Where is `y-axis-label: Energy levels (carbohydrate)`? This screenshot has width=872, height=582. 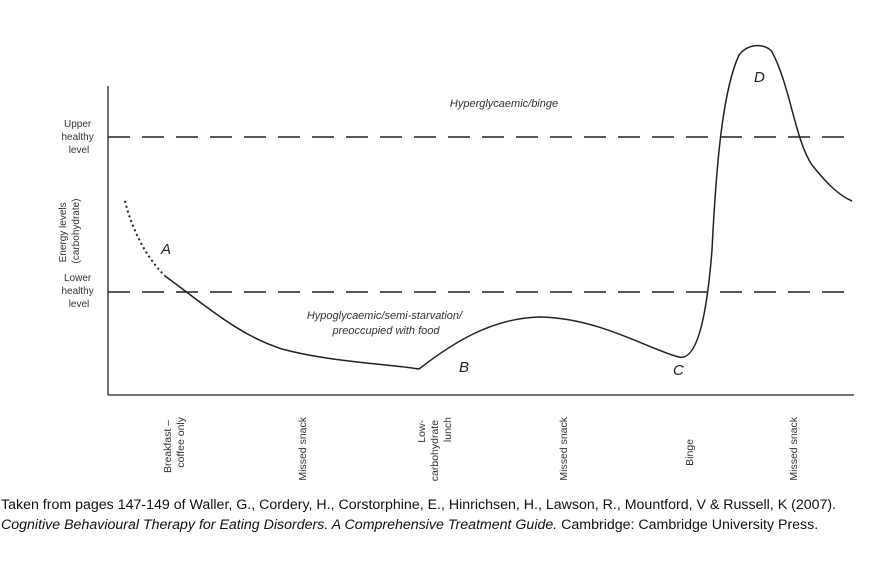 y-axis-label: Energy levels (carbohydrate) is located at coordinates (70, 230).